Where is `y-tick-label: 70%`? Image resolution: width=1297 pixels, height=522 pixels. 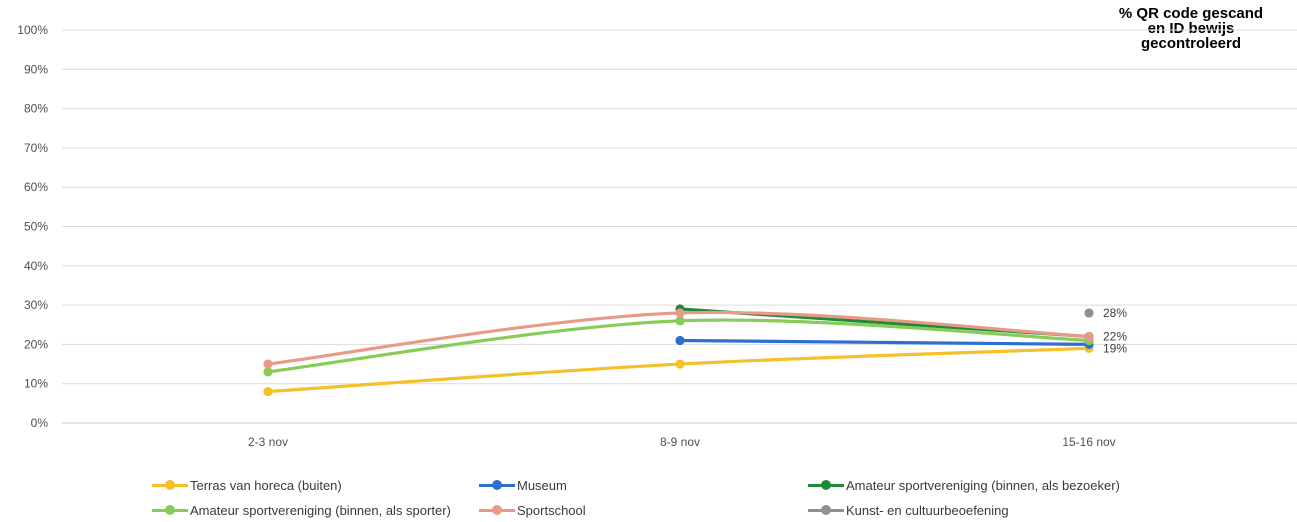 y-tick-label: 70% is located at coordinates (36, 148).